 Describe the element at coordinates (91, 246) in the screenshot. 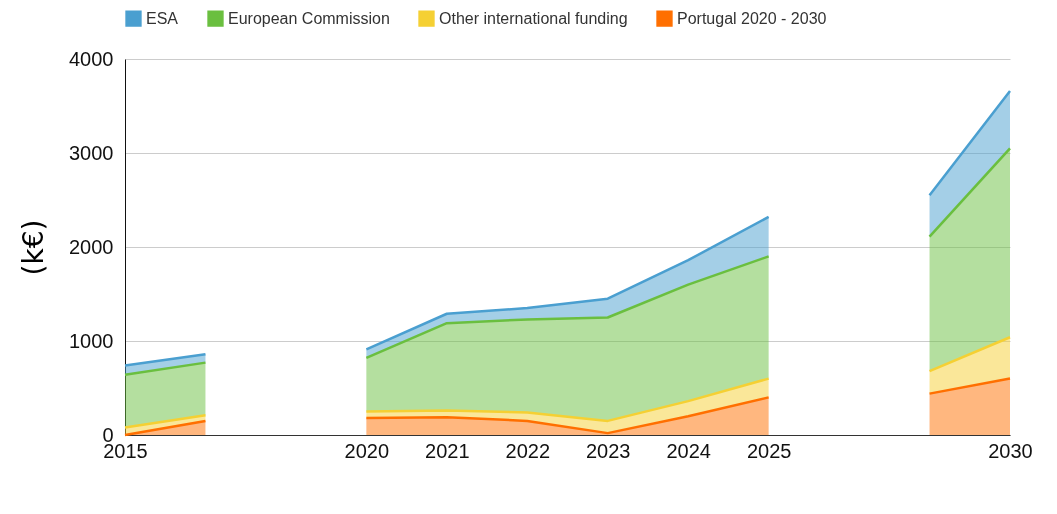

I see `y-tick-label: 2000` at that location.